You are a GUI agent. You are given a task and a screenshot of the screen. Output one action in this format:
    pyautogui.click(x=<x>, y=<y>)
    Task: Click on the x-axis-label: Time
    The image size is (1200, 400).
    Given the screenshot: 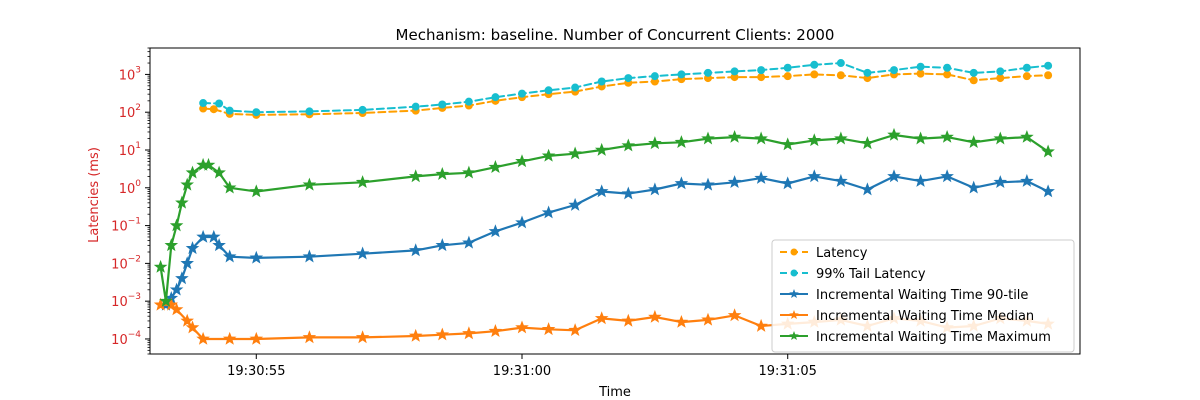 What is the action you would take?
    pyautogui.click(x=614, y=392)
    